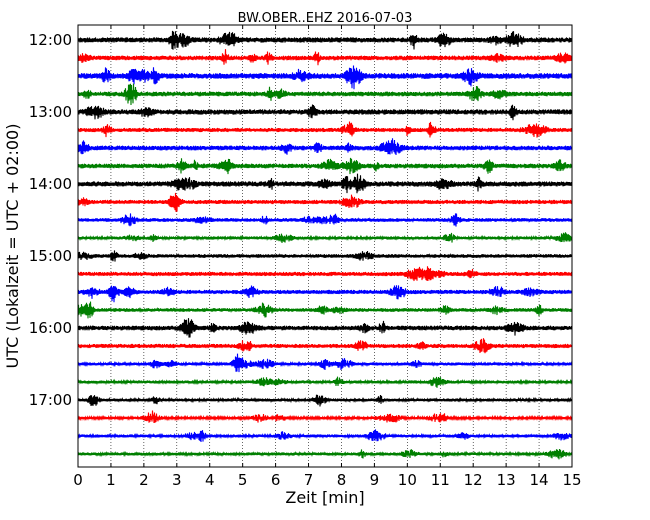  What do you see at coordinates (50, 40) in the screenshot?
I see `y-tick-label: 12:00` at bounding box center [50, 40].